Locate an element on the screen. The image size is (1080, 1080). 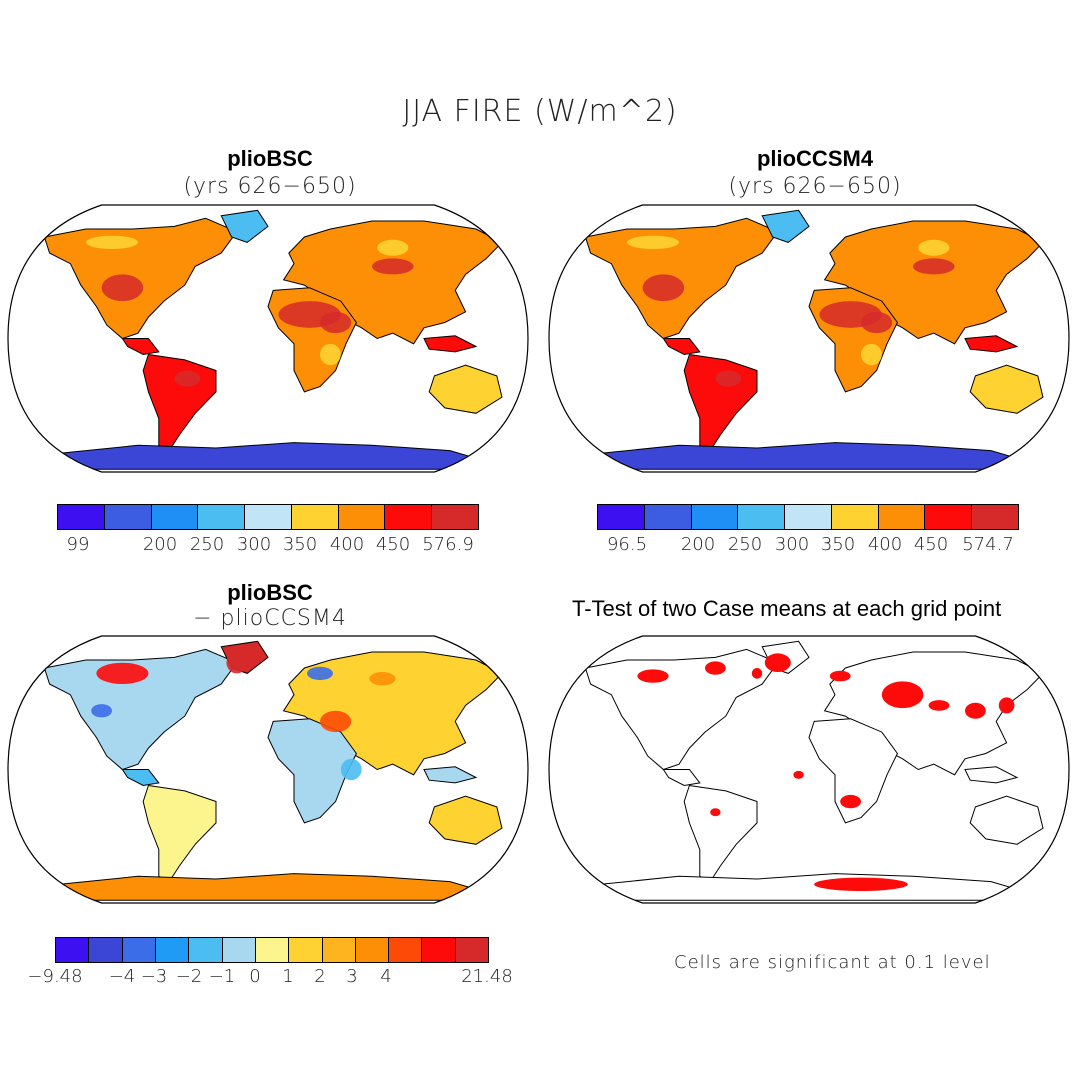
map-border is located at coordinates (809, 338).